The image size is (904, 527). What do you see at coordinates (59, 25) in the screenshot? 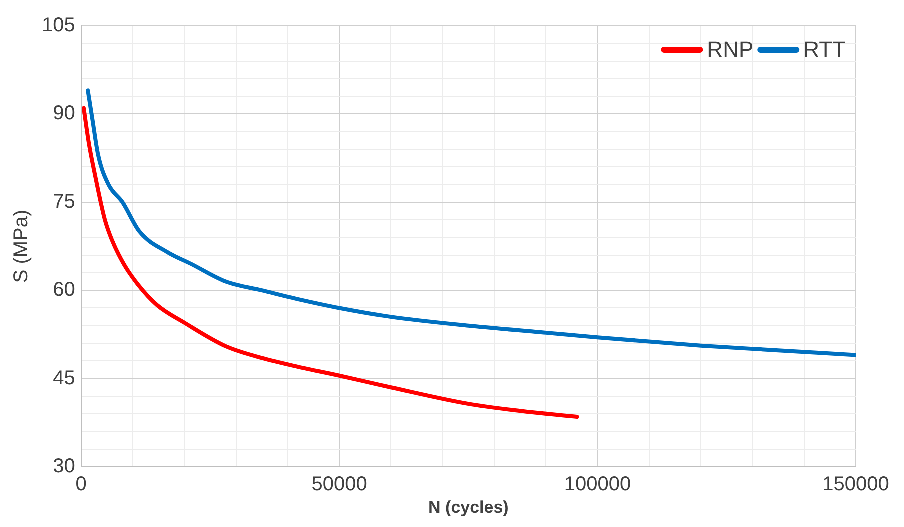
I see `y-tick-label: 105` at bounding box center [59, 25].